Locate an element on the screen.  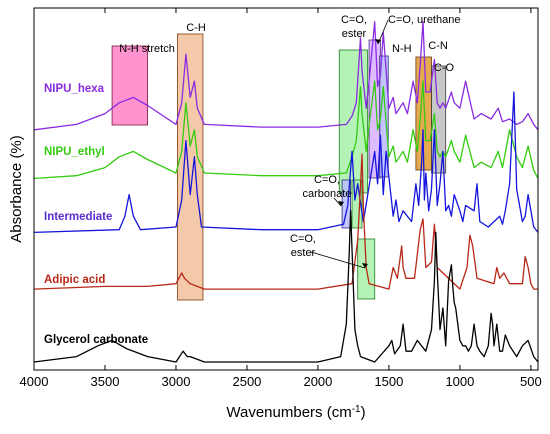
annotation-3: C=O, urethane is located at coordinates (424, 20).